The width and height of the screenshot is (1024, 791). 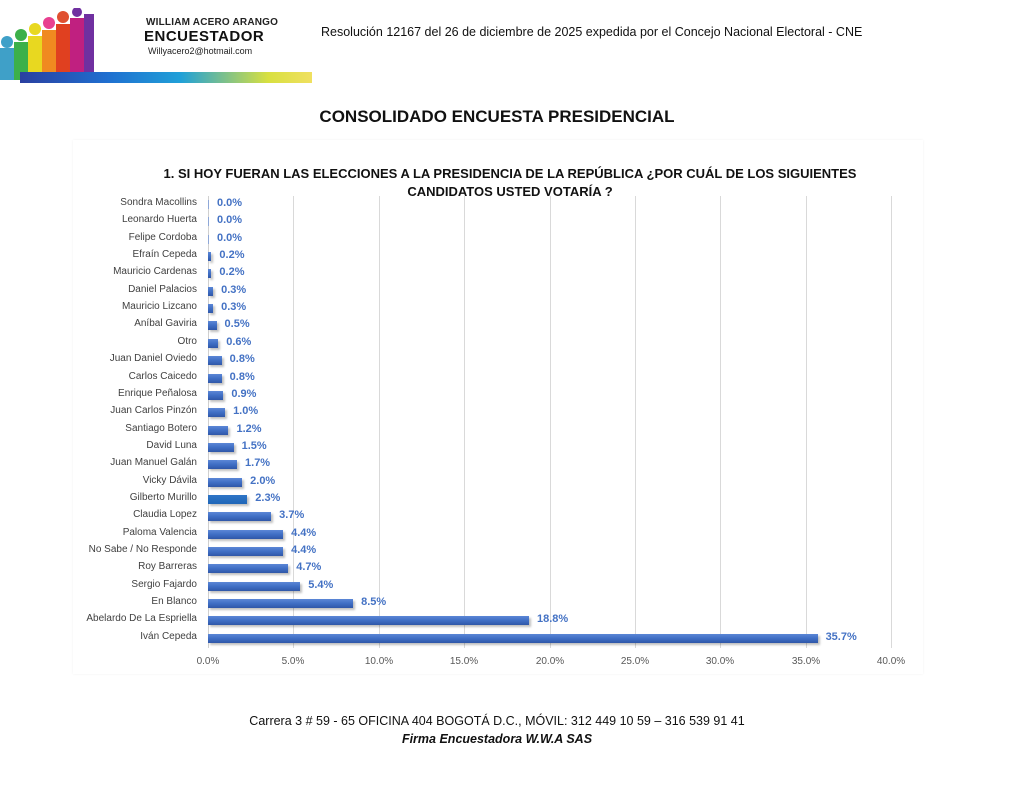 What do you see at coordinates (161, 428) in the screenshot?
I see `category-label: Santiago Botero` at bounding box center [161, 428].